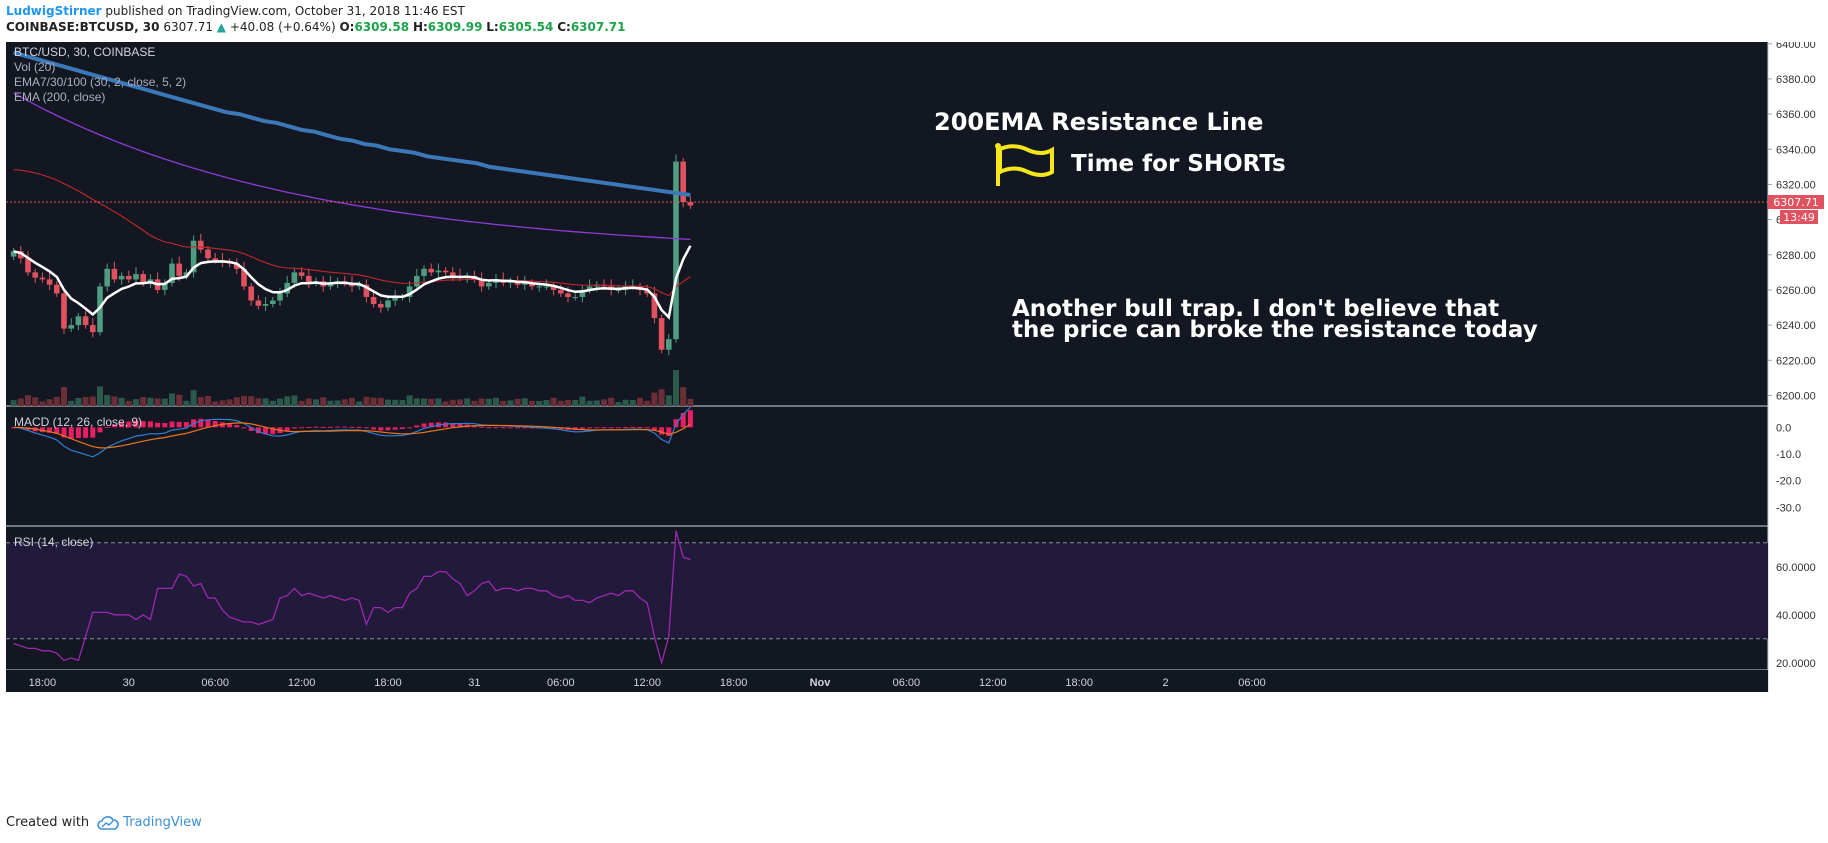  I want to click on time-tick-label: 30, so click(129, 683).